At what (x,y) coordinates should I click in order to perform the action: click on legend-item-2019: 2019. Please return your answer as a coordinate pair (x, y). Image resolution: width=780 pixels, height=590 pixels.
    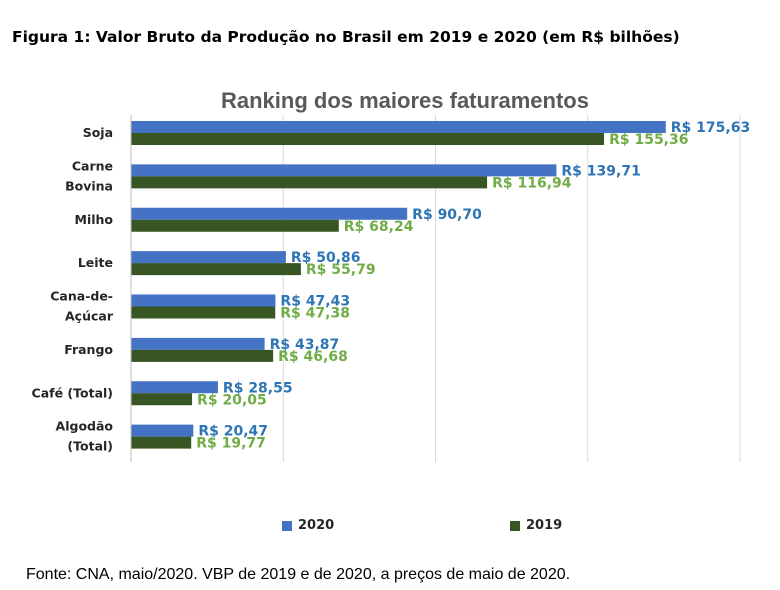
    Looking at the image, I should click on (536, 525).